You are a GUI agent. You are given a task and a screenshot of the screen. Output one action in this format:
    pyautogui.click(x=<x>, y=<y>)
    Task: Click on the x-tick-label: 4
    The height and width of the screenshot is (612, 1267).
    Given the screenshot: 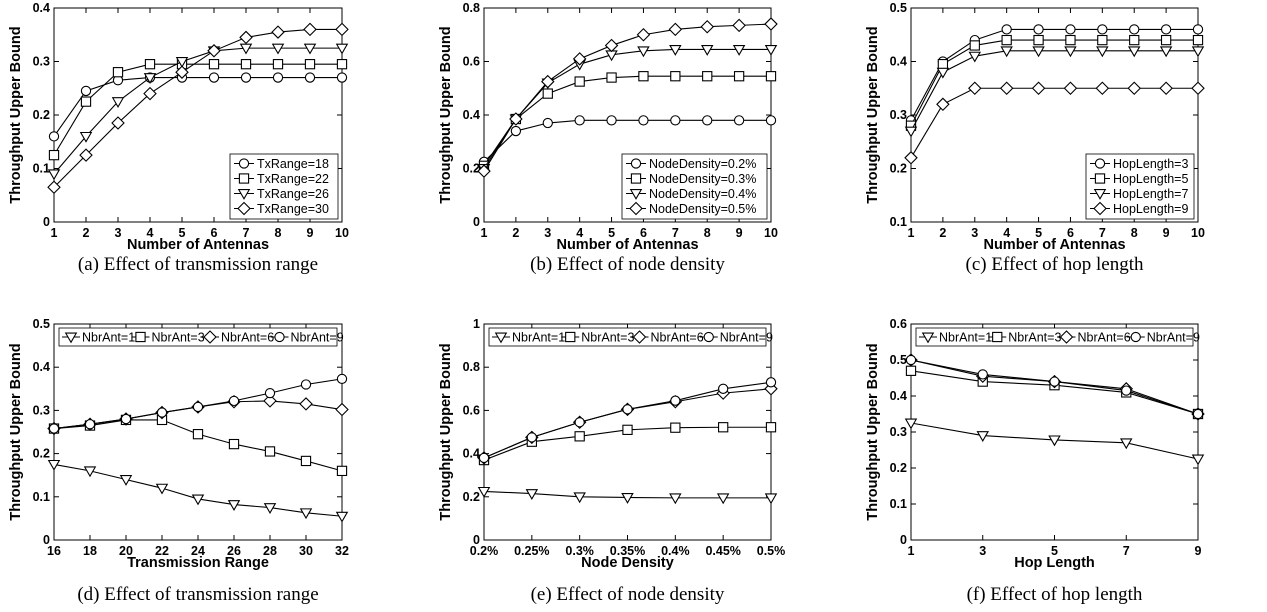 What is the action you would take?
    pyautogui.click(x=1006, y=233)
    